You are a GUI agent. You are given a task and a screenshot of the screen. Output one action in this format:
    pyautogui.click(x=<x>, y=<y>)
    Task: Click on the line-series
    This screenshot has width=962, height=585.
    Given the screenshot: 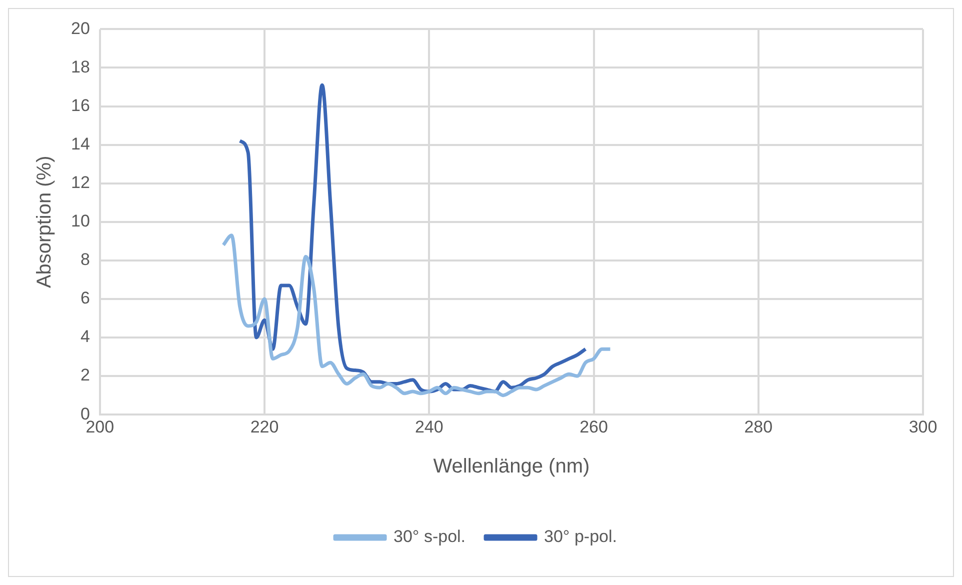 What is the action you would take?
    pyautogui.click(x=417, y=316)
    